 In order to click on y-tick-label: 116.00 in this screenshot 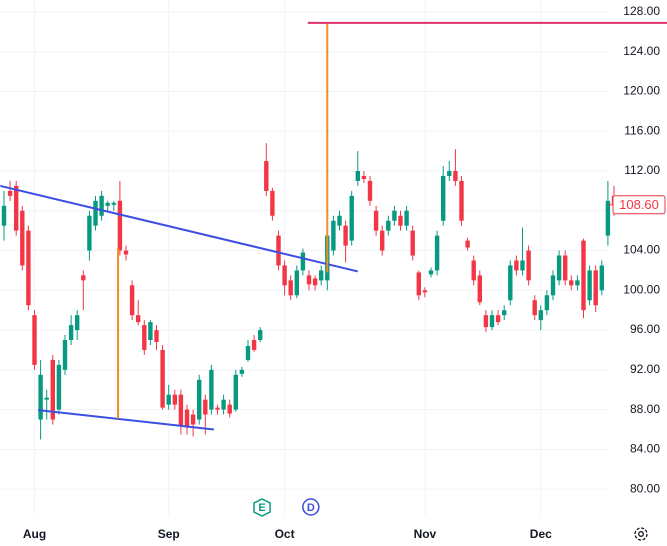, I will do `click(642, 130)`.